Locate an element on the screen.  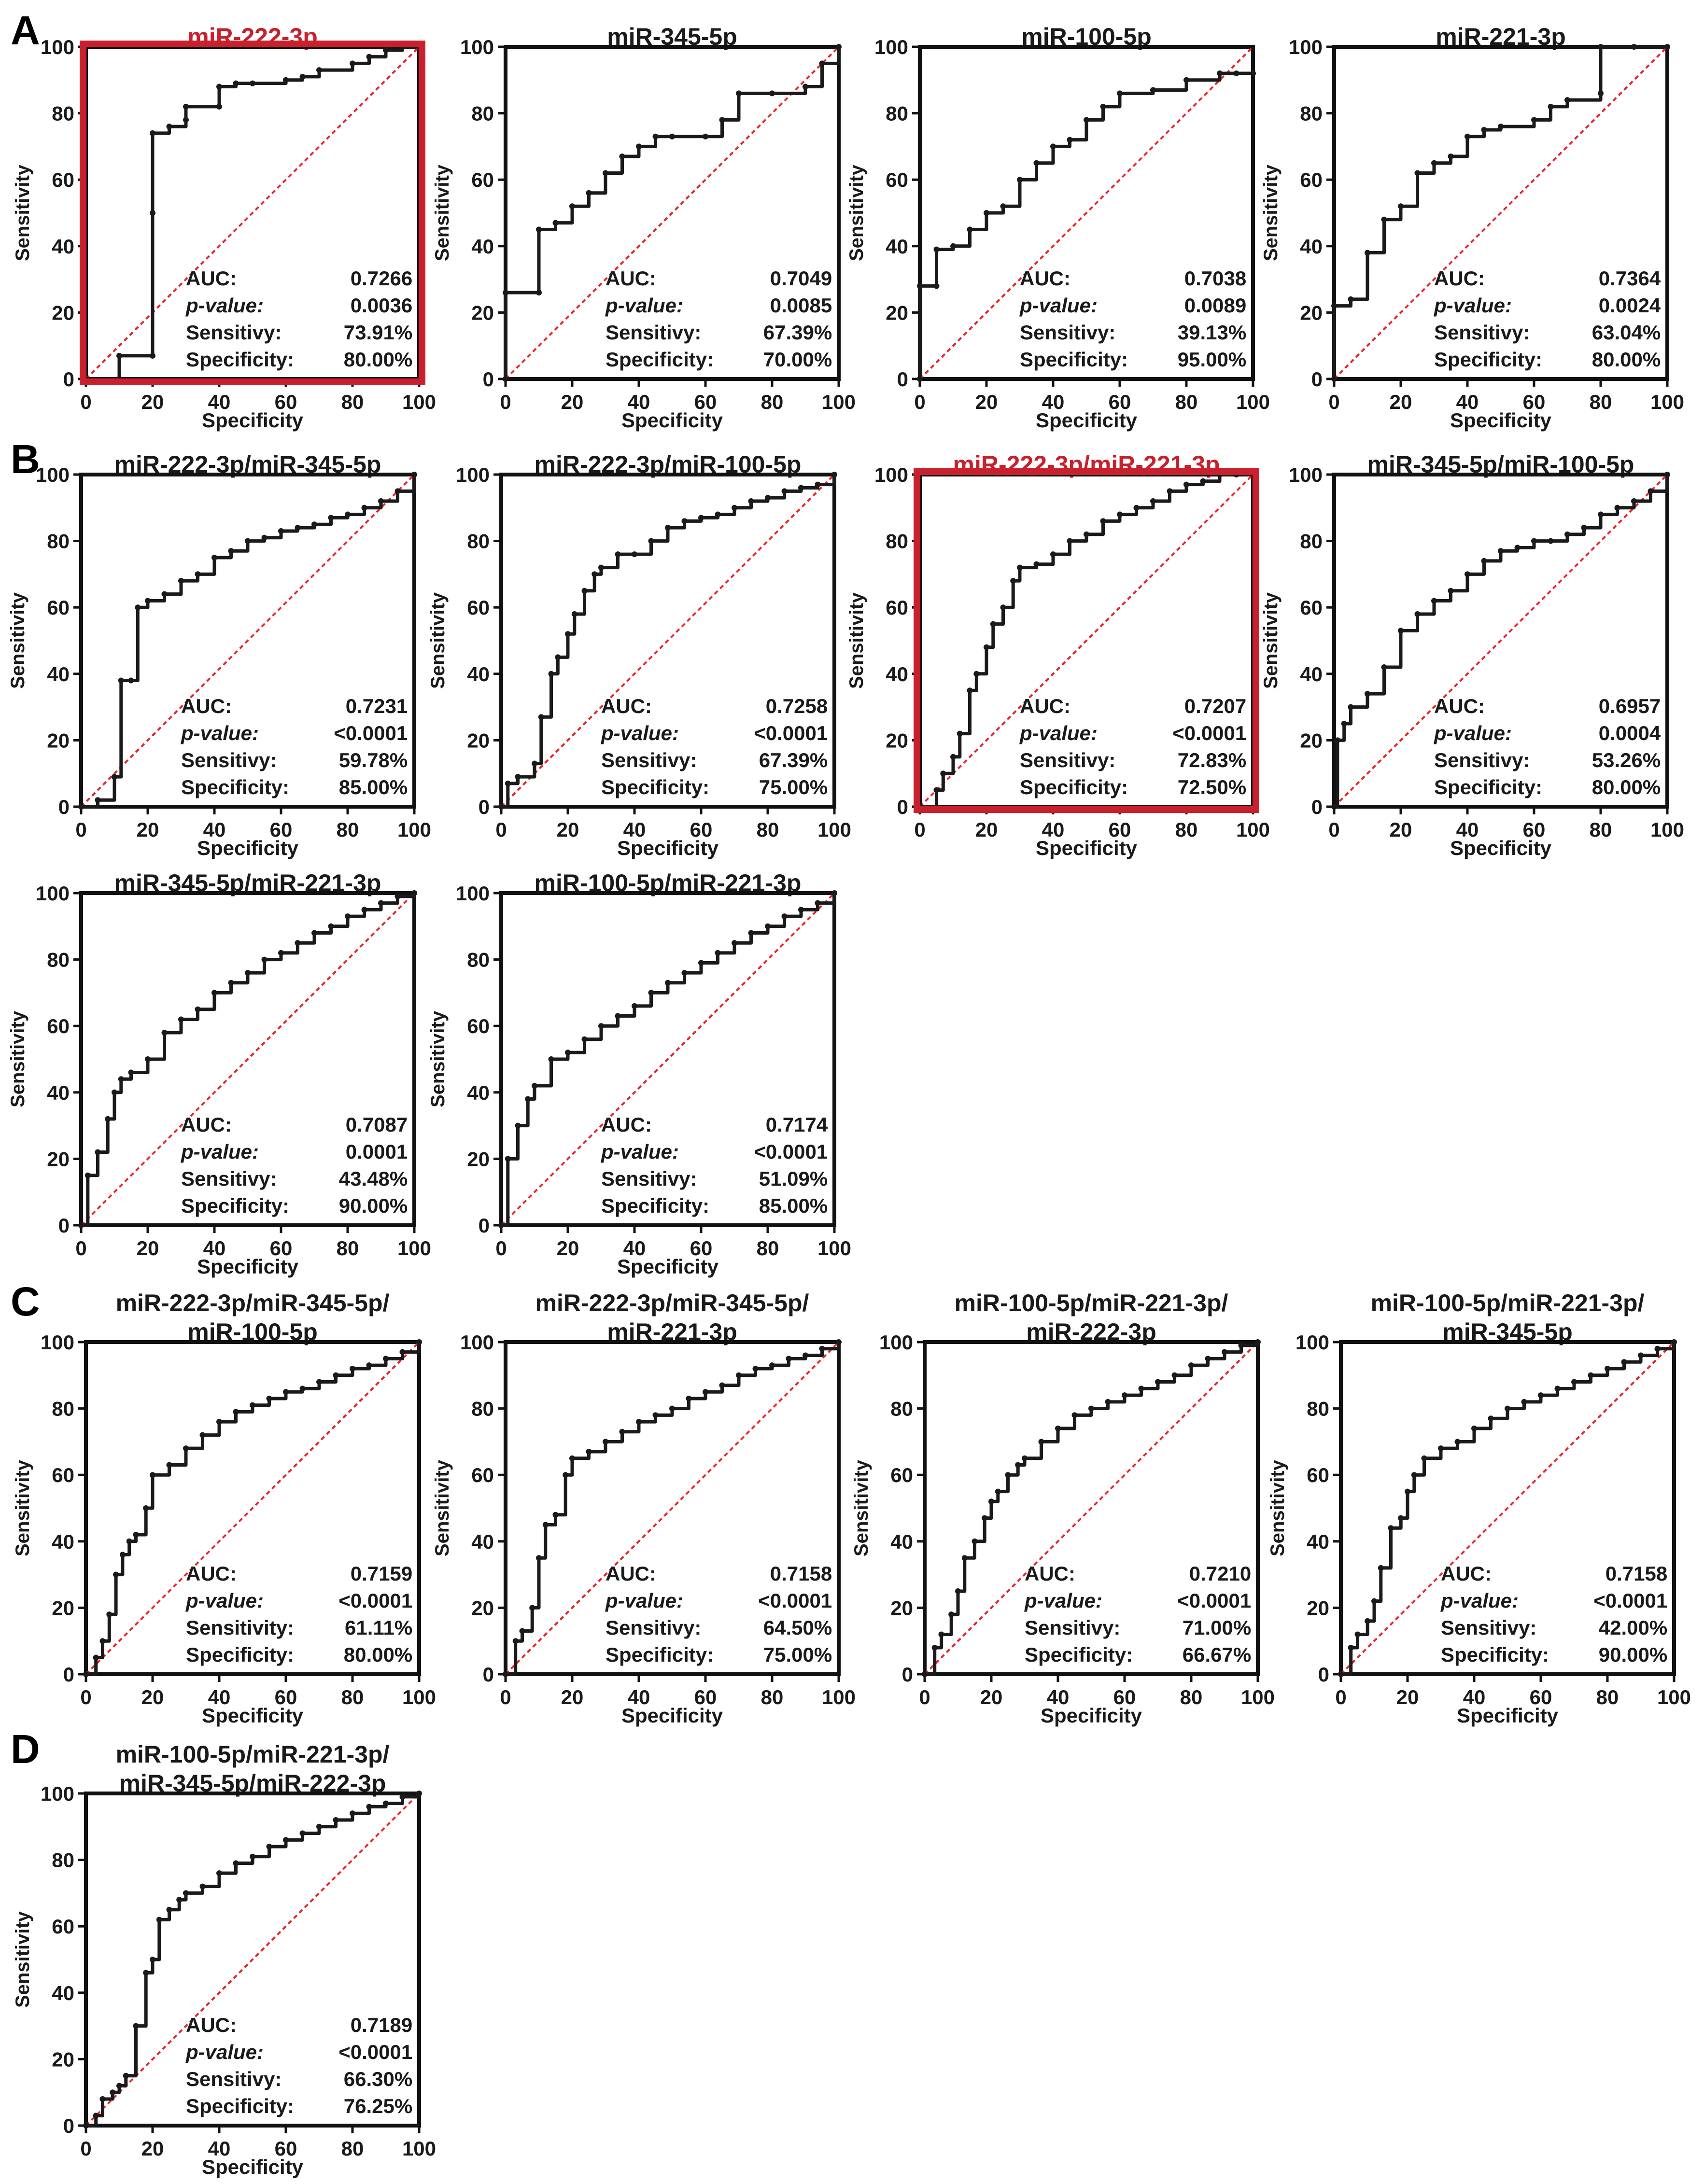
stat-label: Sensitivity: is located at coordinates (240, 1628).